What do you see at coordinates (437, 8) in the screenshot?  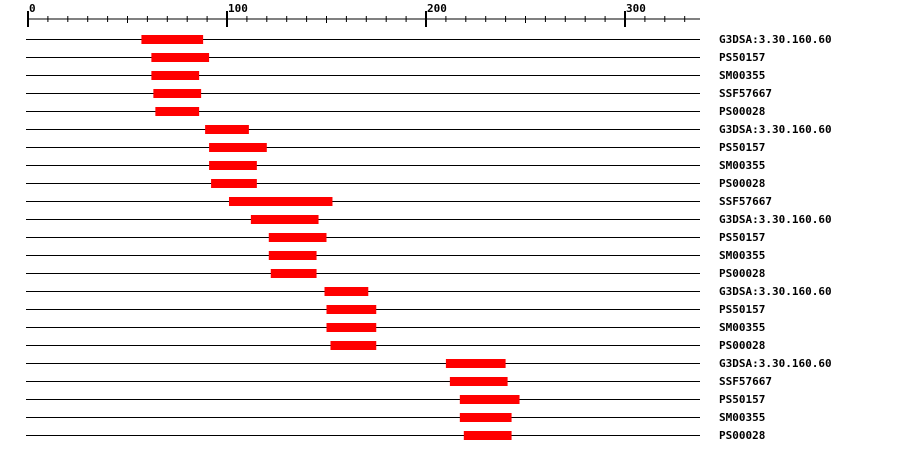 I see `axis-tick-label: 200` at bounding box center [437, 8].